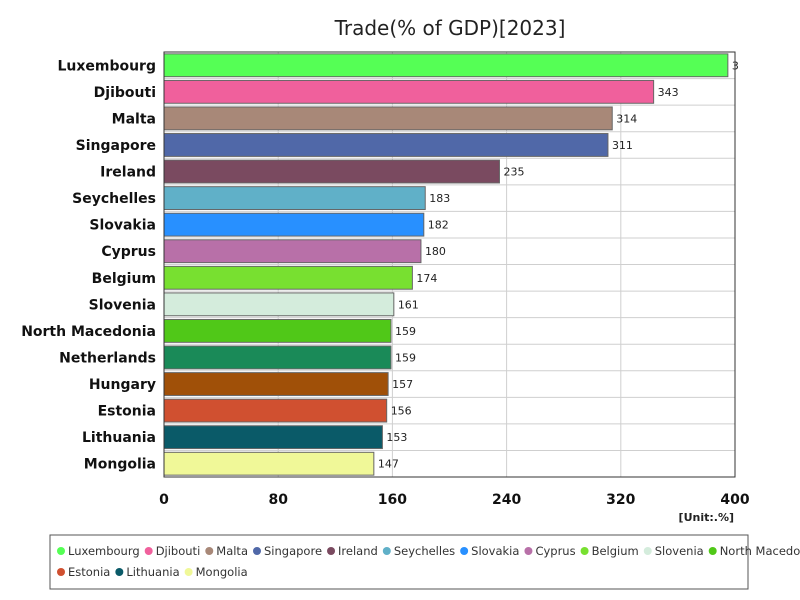  Describe the element at coordinates (392, 500) in the screenshot. I see `x-tick-label: 160` at that location.